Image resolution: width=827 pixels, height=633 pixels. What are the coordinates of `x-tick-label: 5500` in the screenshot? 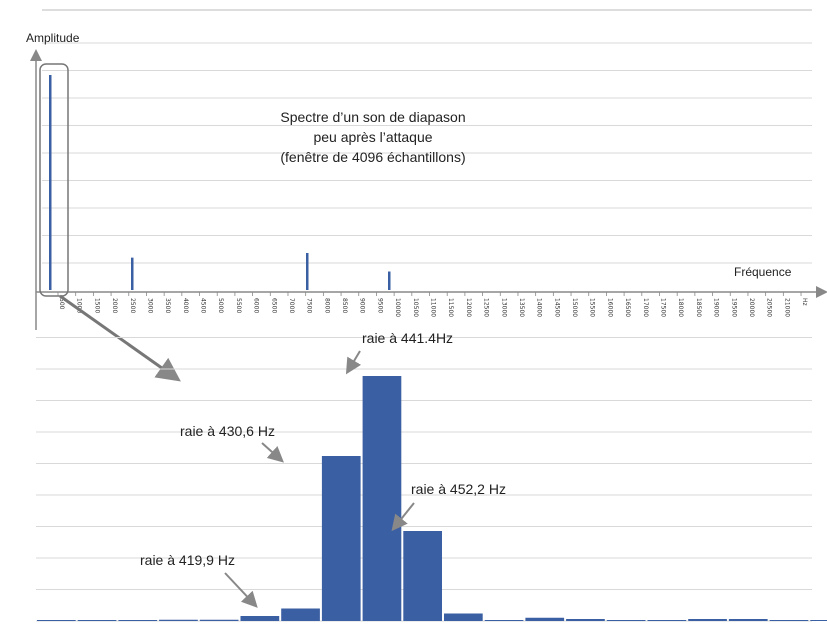 It's located at (238, 305).